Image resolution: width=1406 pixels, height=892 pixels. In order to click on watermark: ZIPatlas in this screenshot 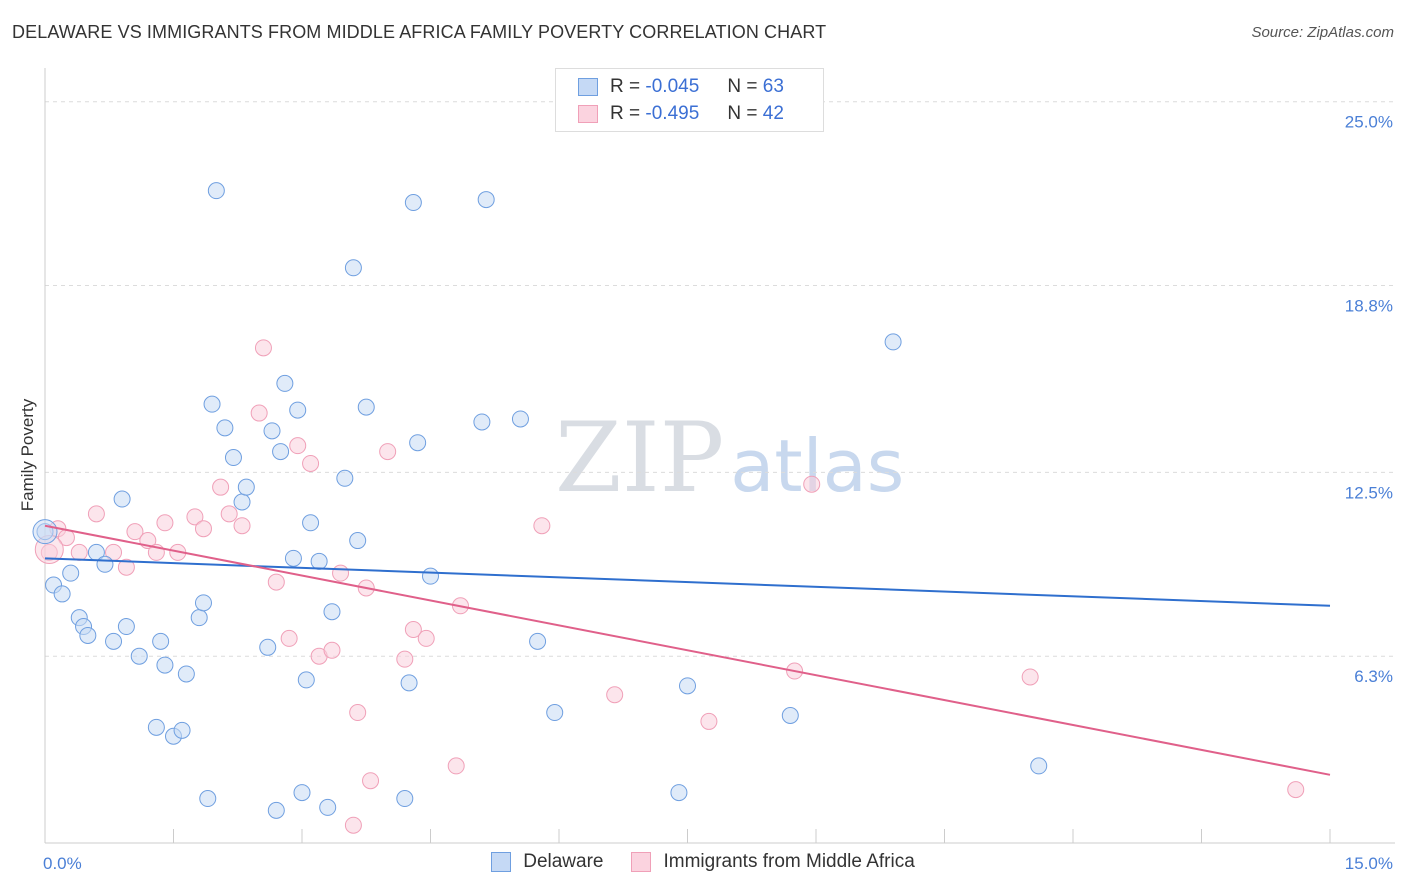, I will do `click(729, 458)`.